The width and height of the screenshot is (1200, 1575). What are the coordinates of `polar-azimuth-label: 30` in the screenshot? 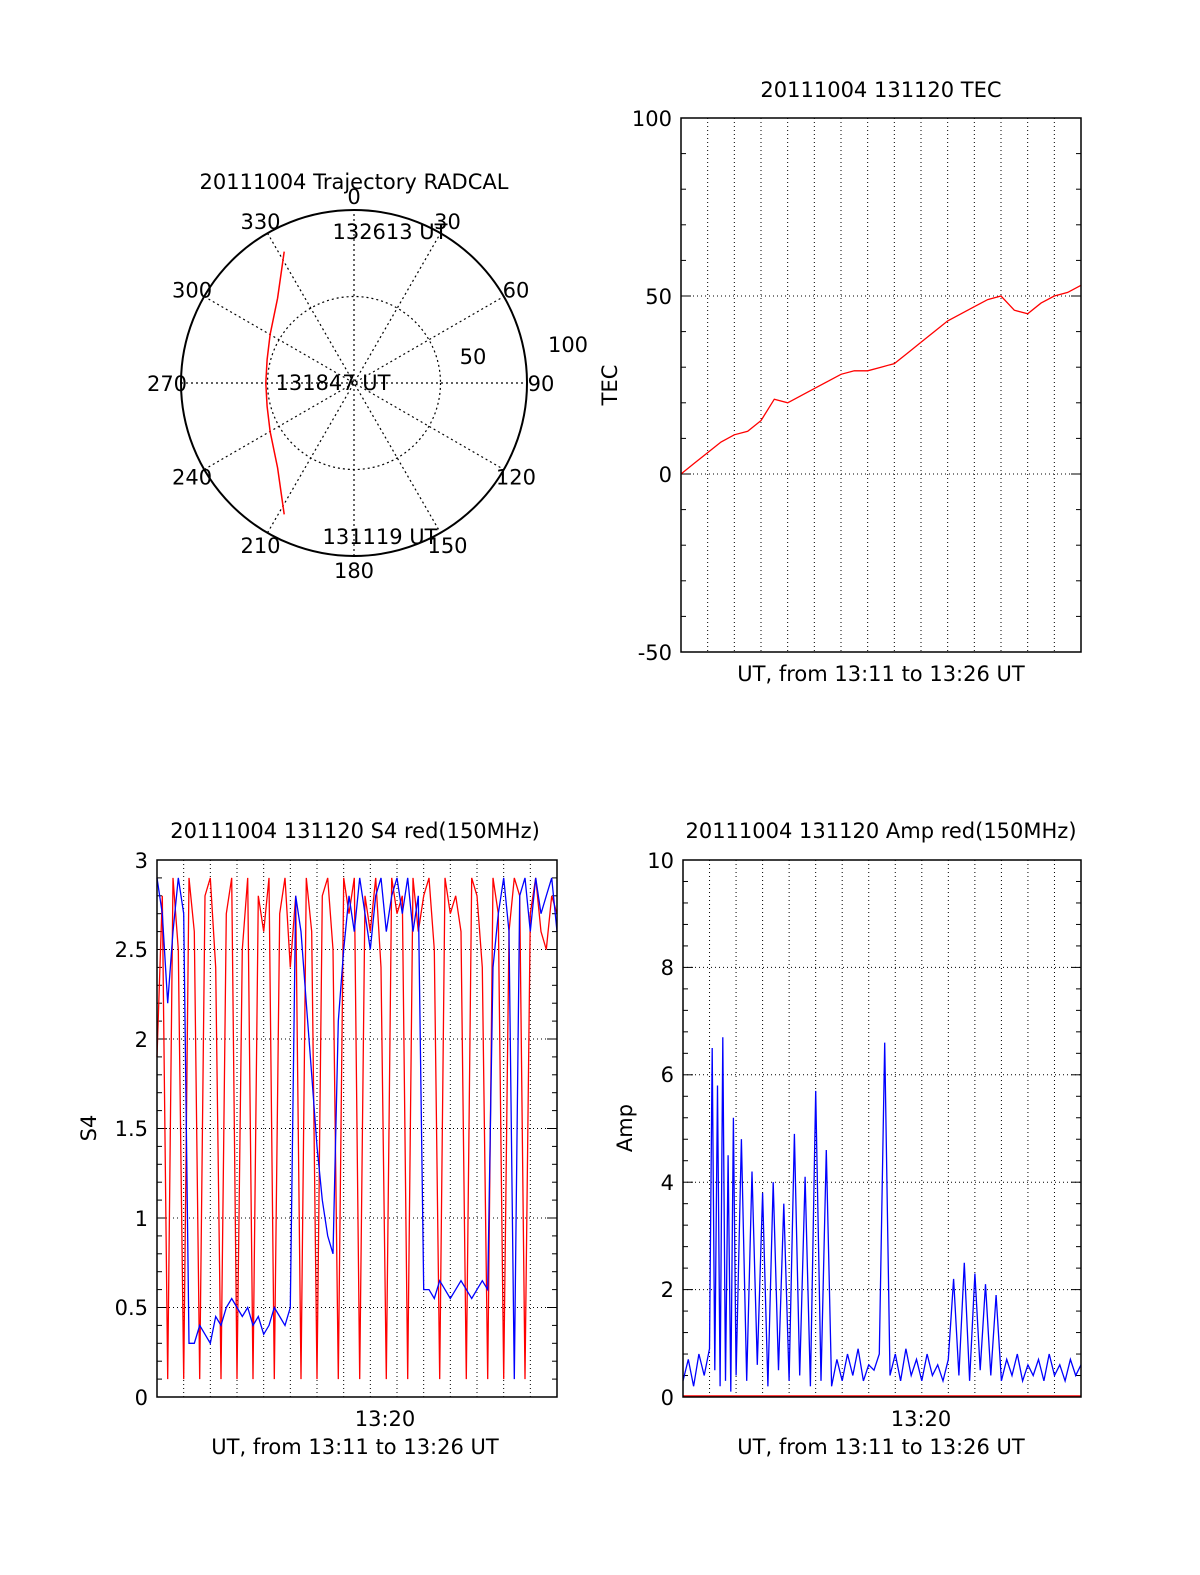 It's located at (447, 222).